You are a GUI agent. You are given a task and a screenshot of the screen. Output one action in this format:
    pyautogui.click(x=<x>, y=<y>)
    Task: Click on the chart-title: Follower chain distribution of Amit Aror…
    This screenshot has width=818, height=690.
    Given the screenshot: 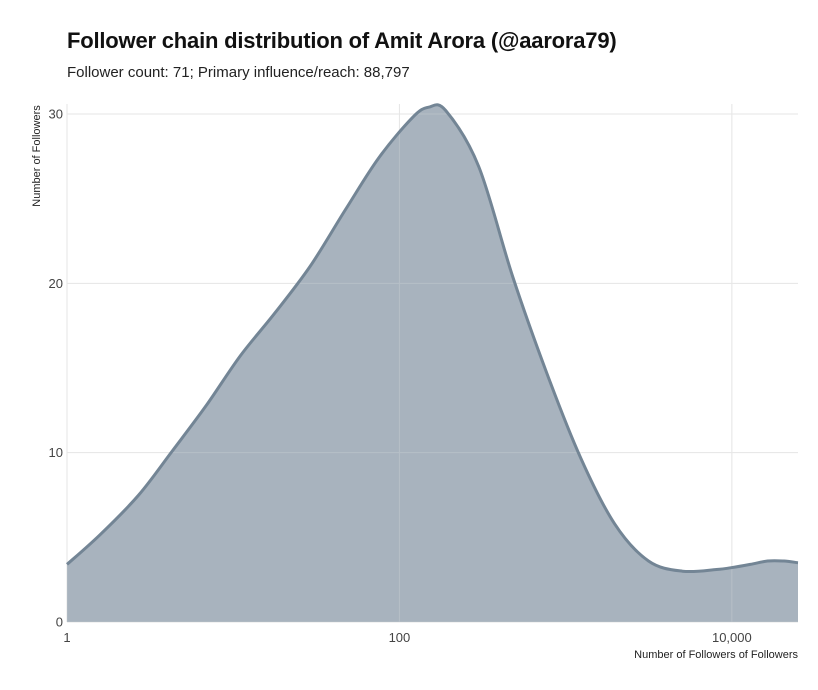 What is the action you would take?
    pyautogui.click(x=342, y=40)
    